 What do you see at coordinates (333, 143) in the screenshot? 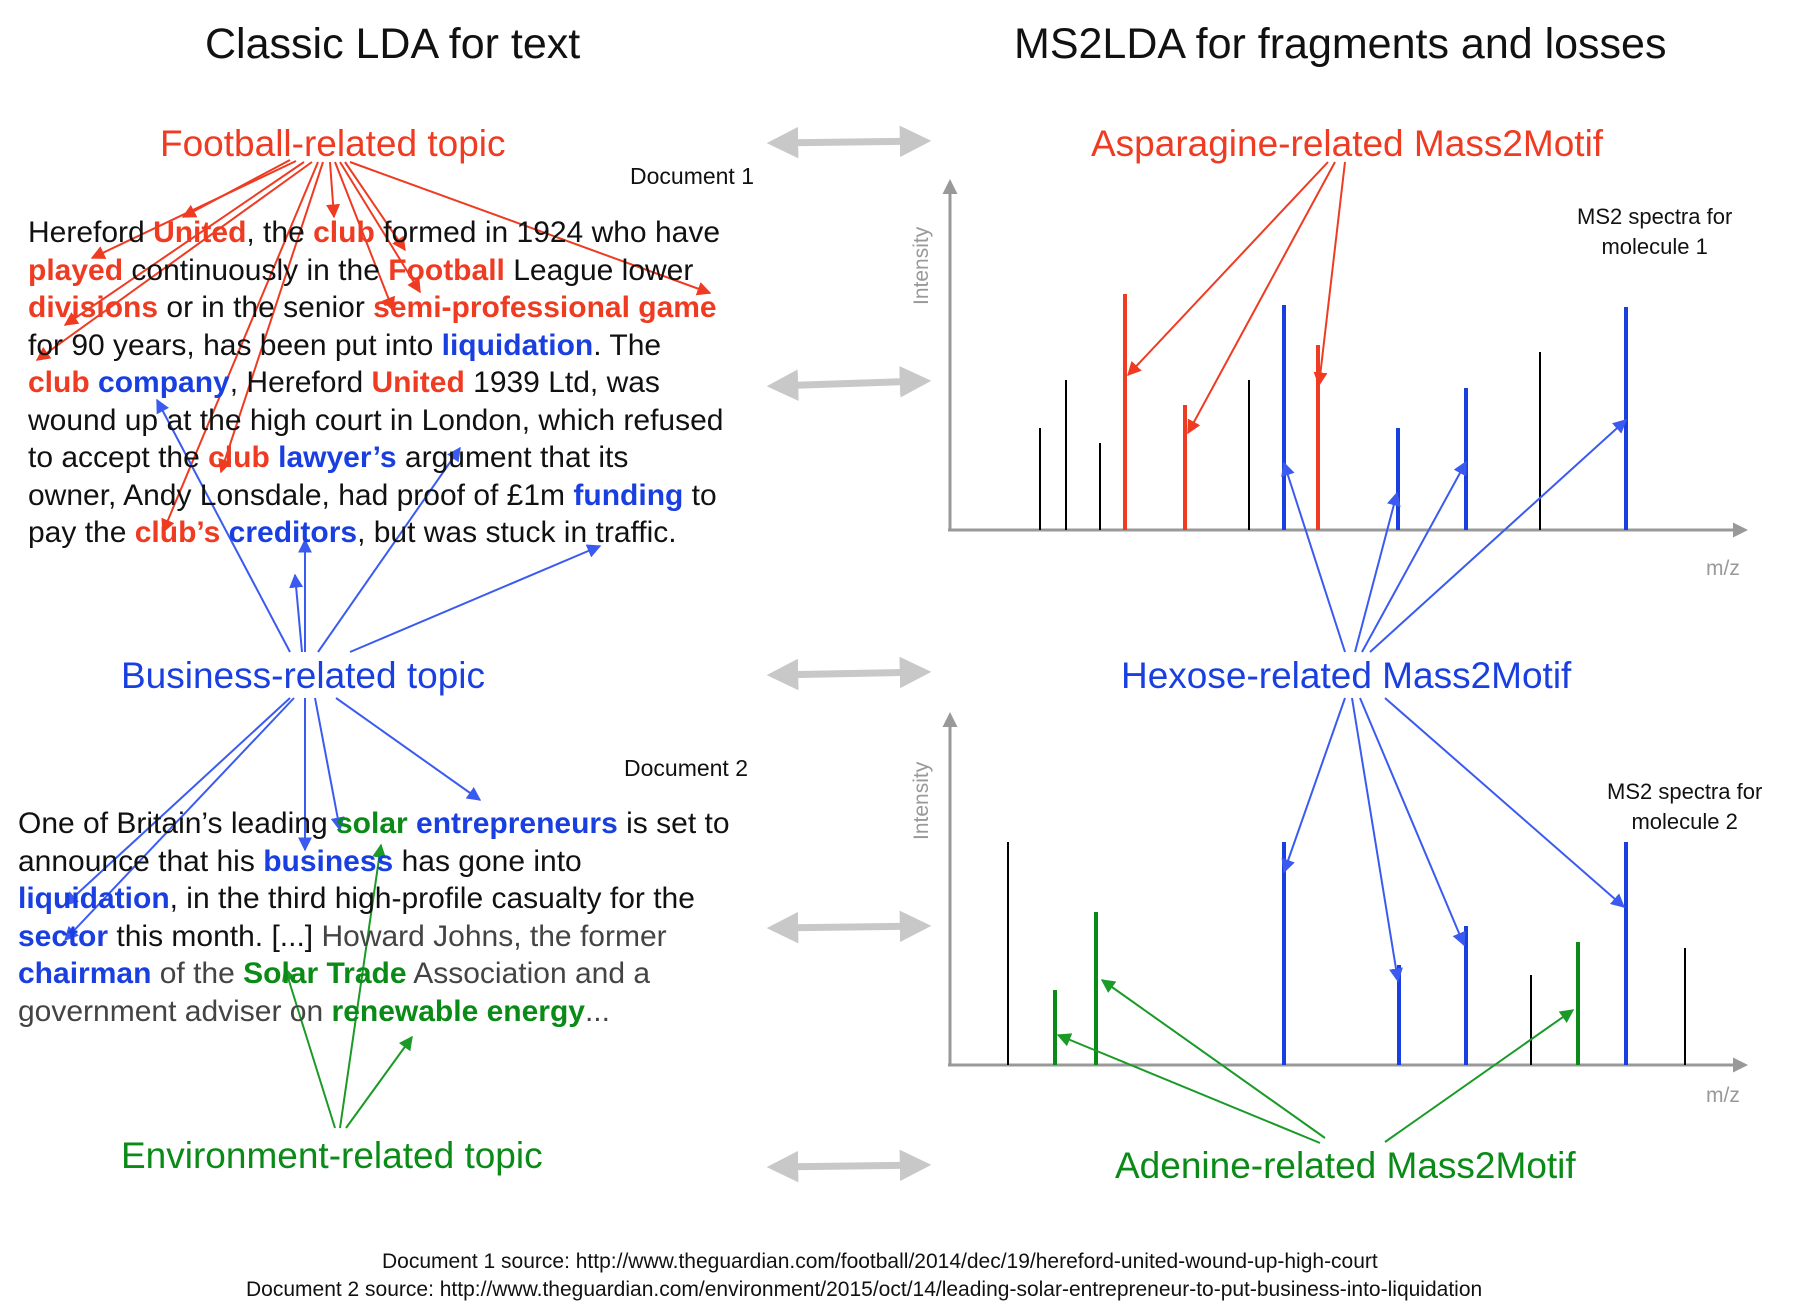
I see `football-topic-label: Football-related topic` at bounding box center [333, 143].